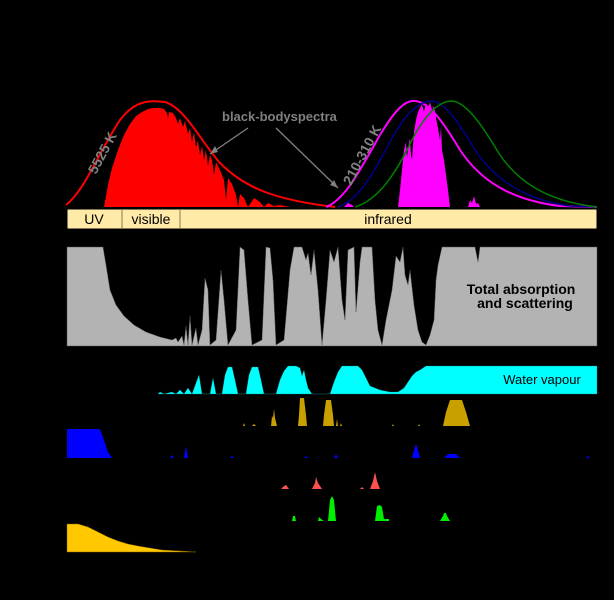  What do you see at coordinates (525, 303) in the screenshot?
I see `total-absorption-label-2: and scattering` at bounding box center [525, 303].